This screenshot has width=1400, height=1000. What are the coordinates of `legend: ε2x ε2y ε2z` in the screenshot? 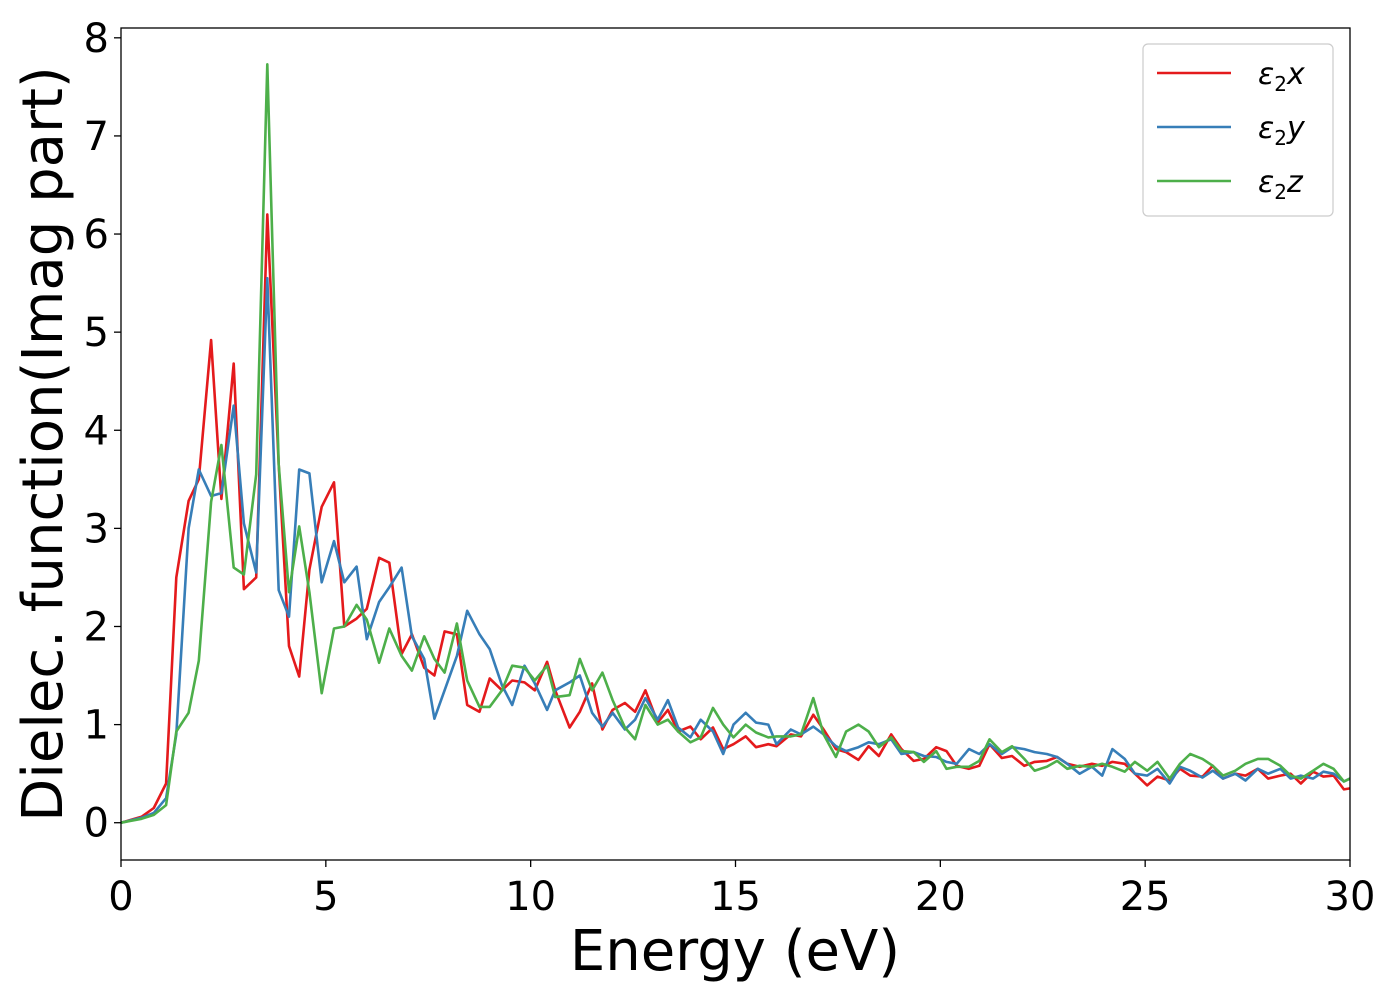 It's located at (1238, 130).